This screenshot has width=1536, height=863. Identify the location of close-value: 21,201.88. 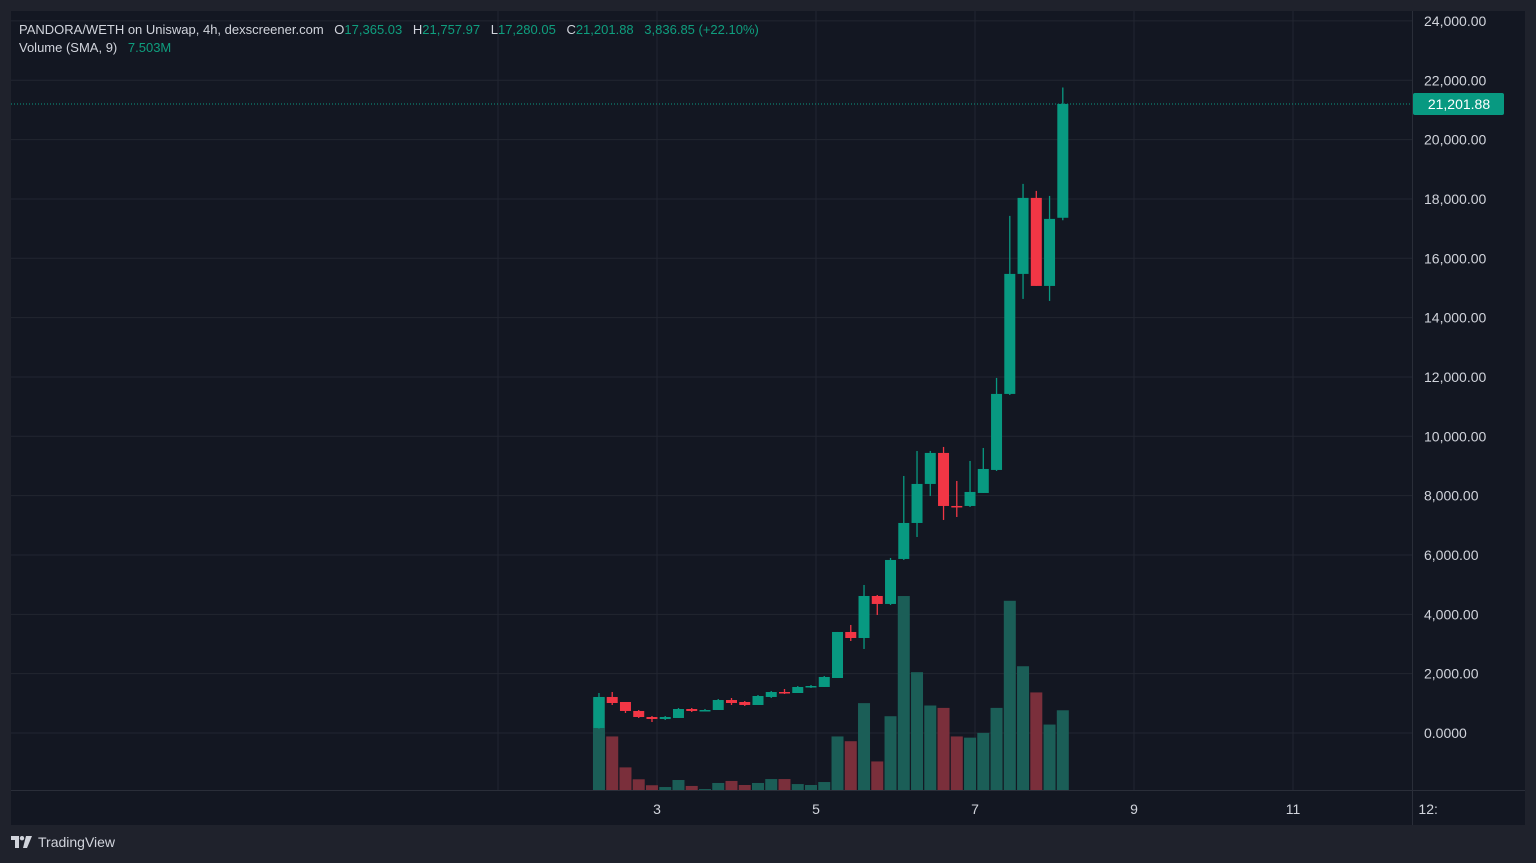
(604, 29).